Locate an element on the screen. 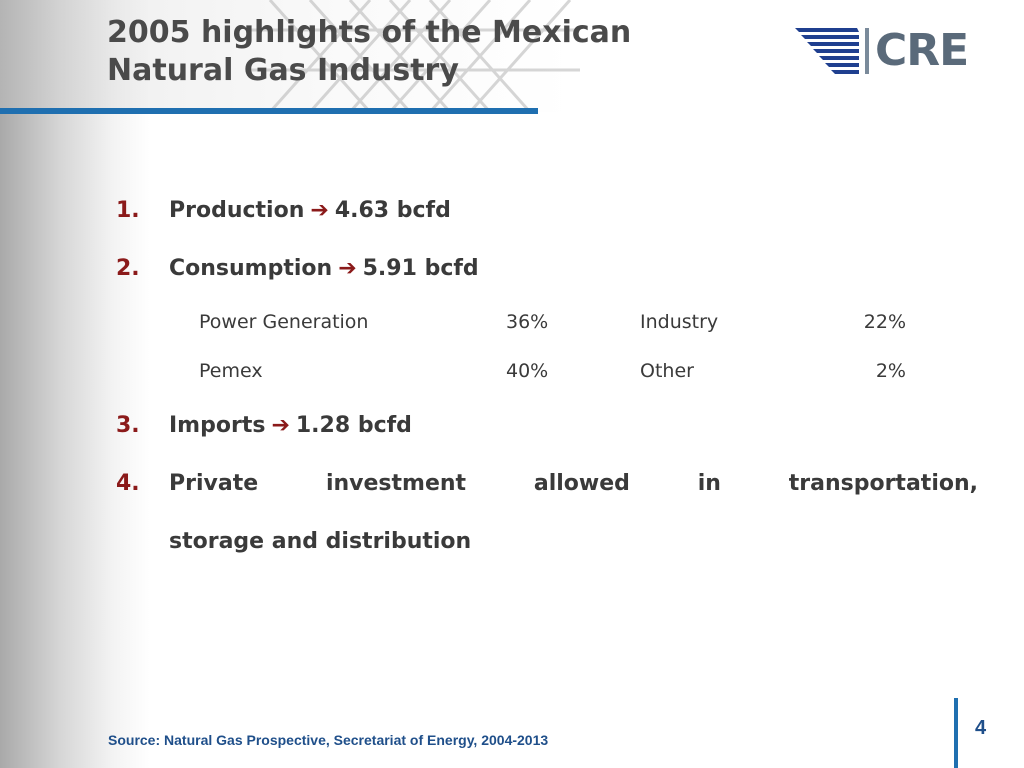 The height and width of the screenshot is (768, 1024). item-value: 4.63 bcfd is located at coordinates (392, 210).